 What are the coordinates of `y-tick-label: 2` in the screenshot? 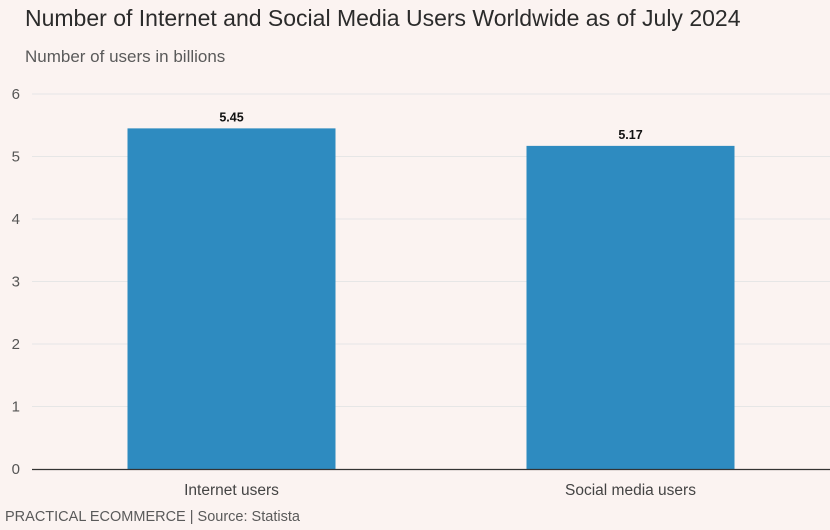 It's located at (16, 344).